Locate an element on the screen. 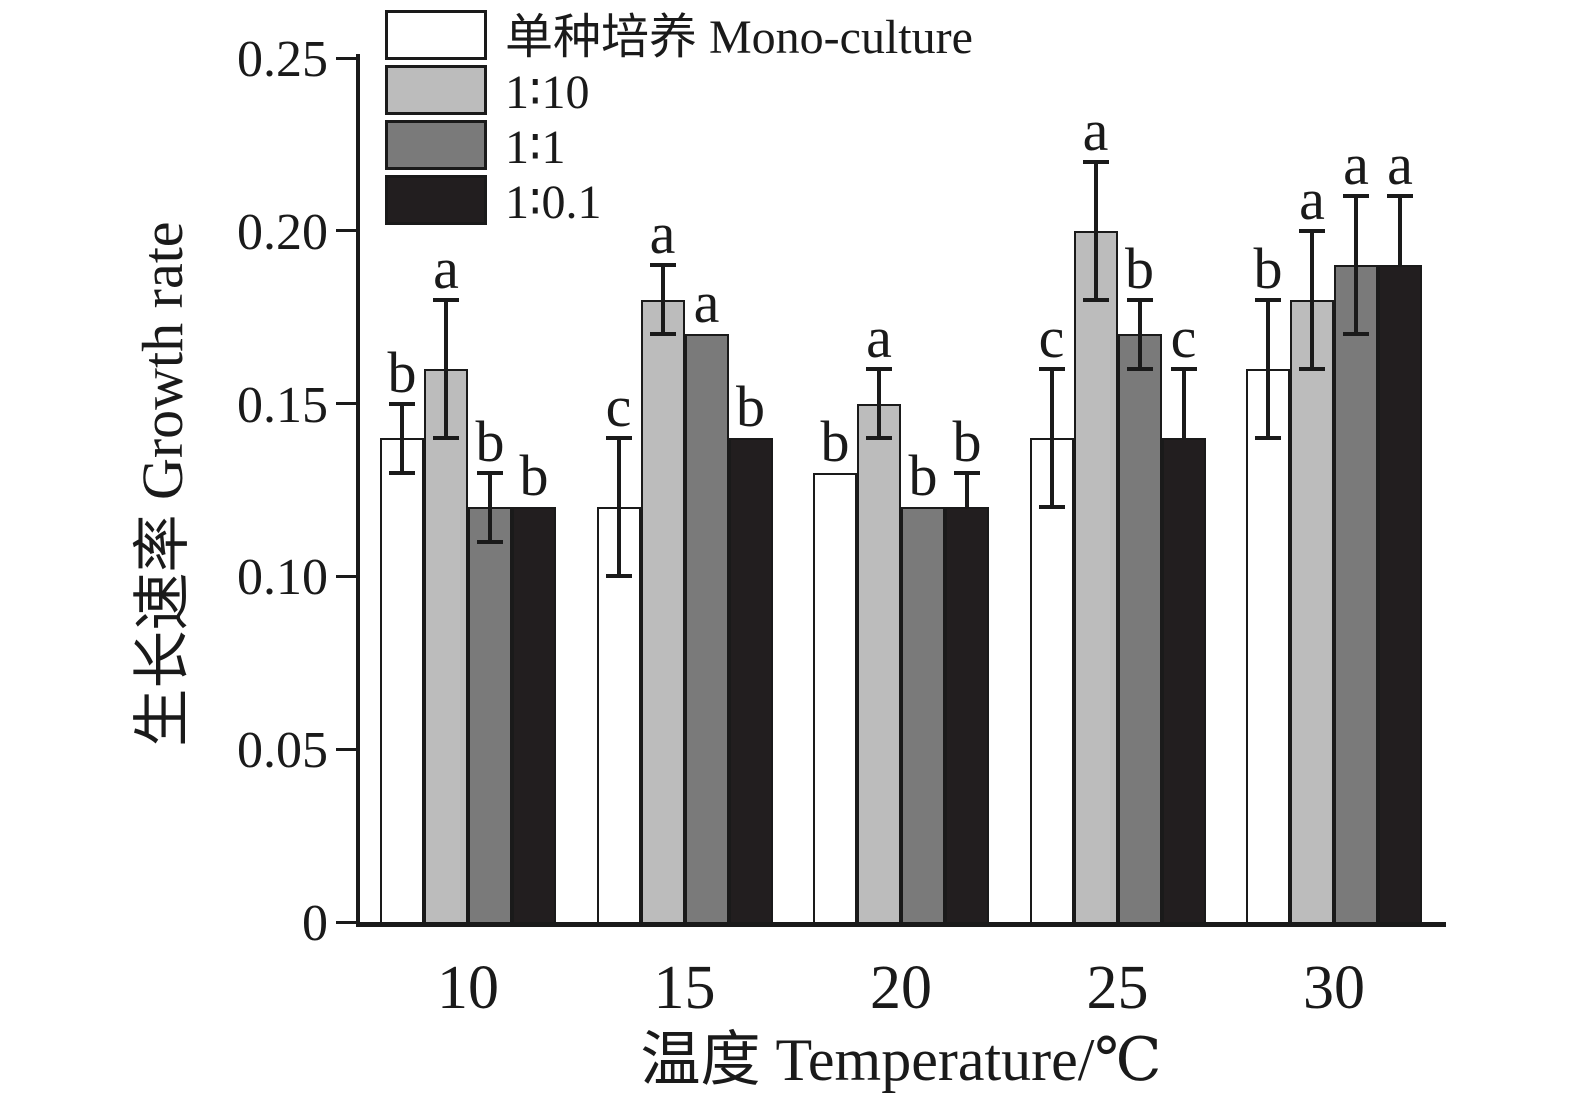  bar-series3-temp20 is located at coordinates (923, 715).